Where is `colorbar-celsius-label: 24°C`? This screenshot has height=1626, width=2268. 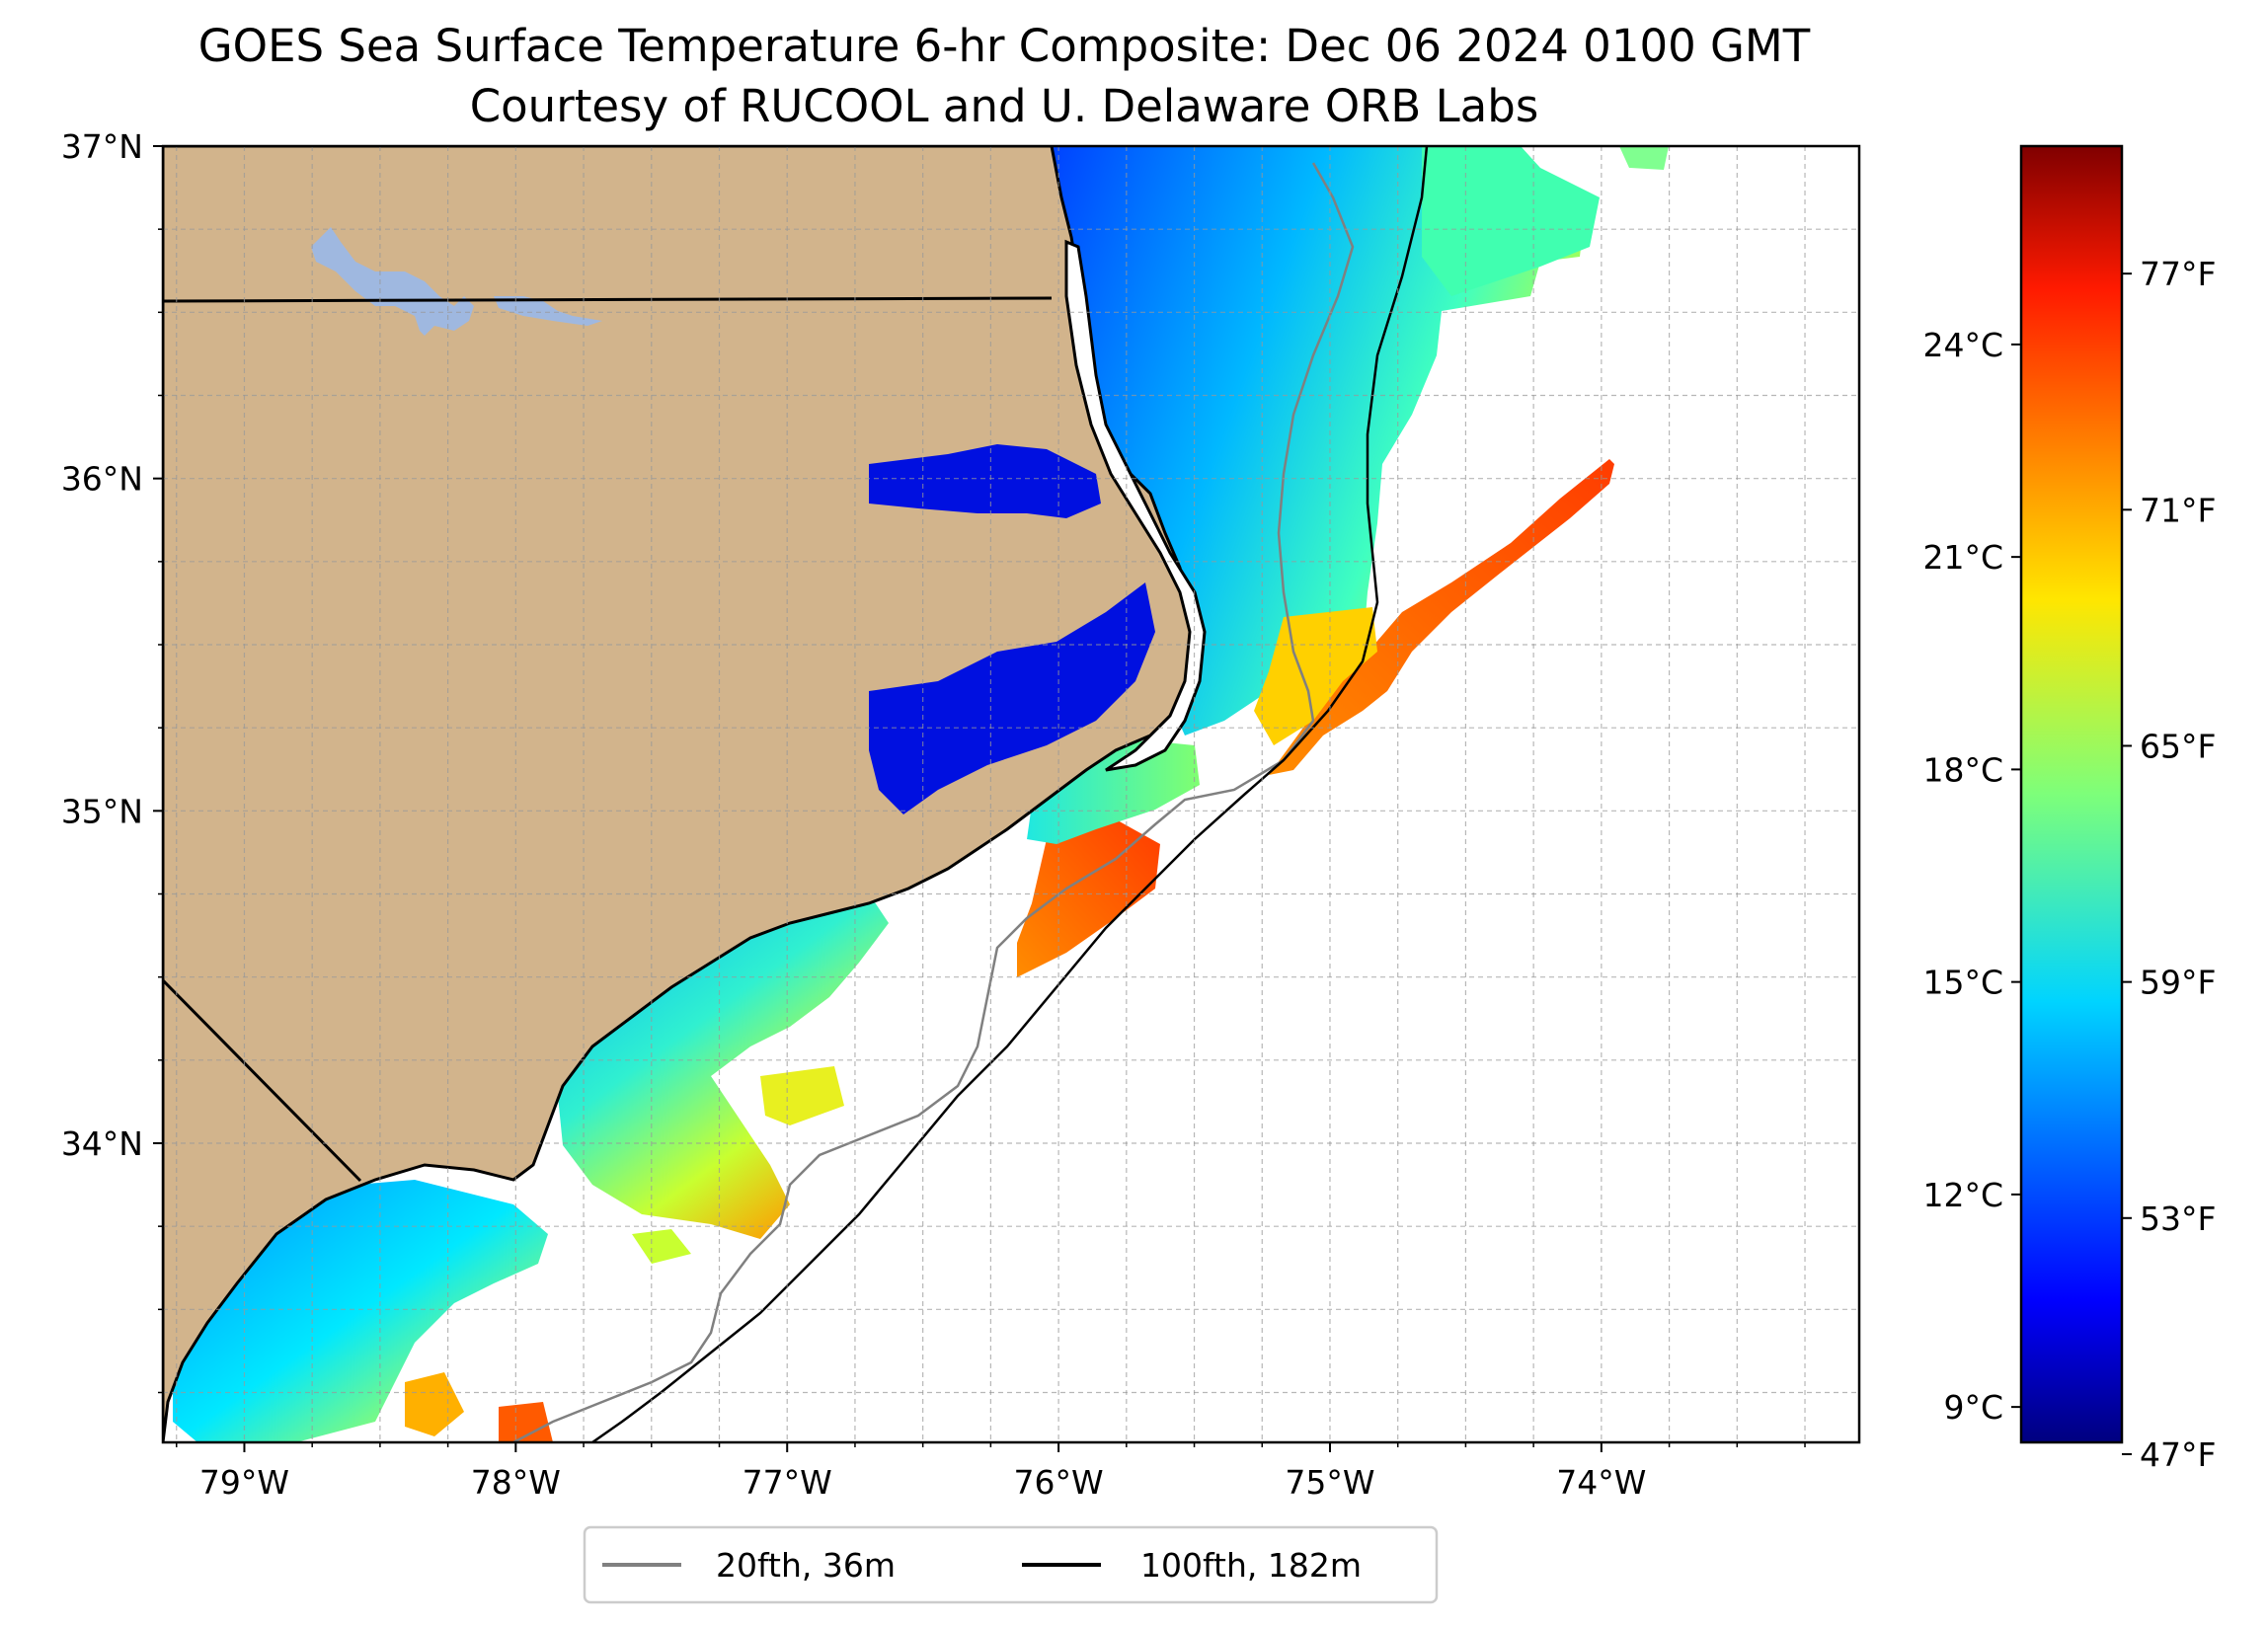 colorbar-celsius-label: 24°C is located at coordinates (1962, 345).